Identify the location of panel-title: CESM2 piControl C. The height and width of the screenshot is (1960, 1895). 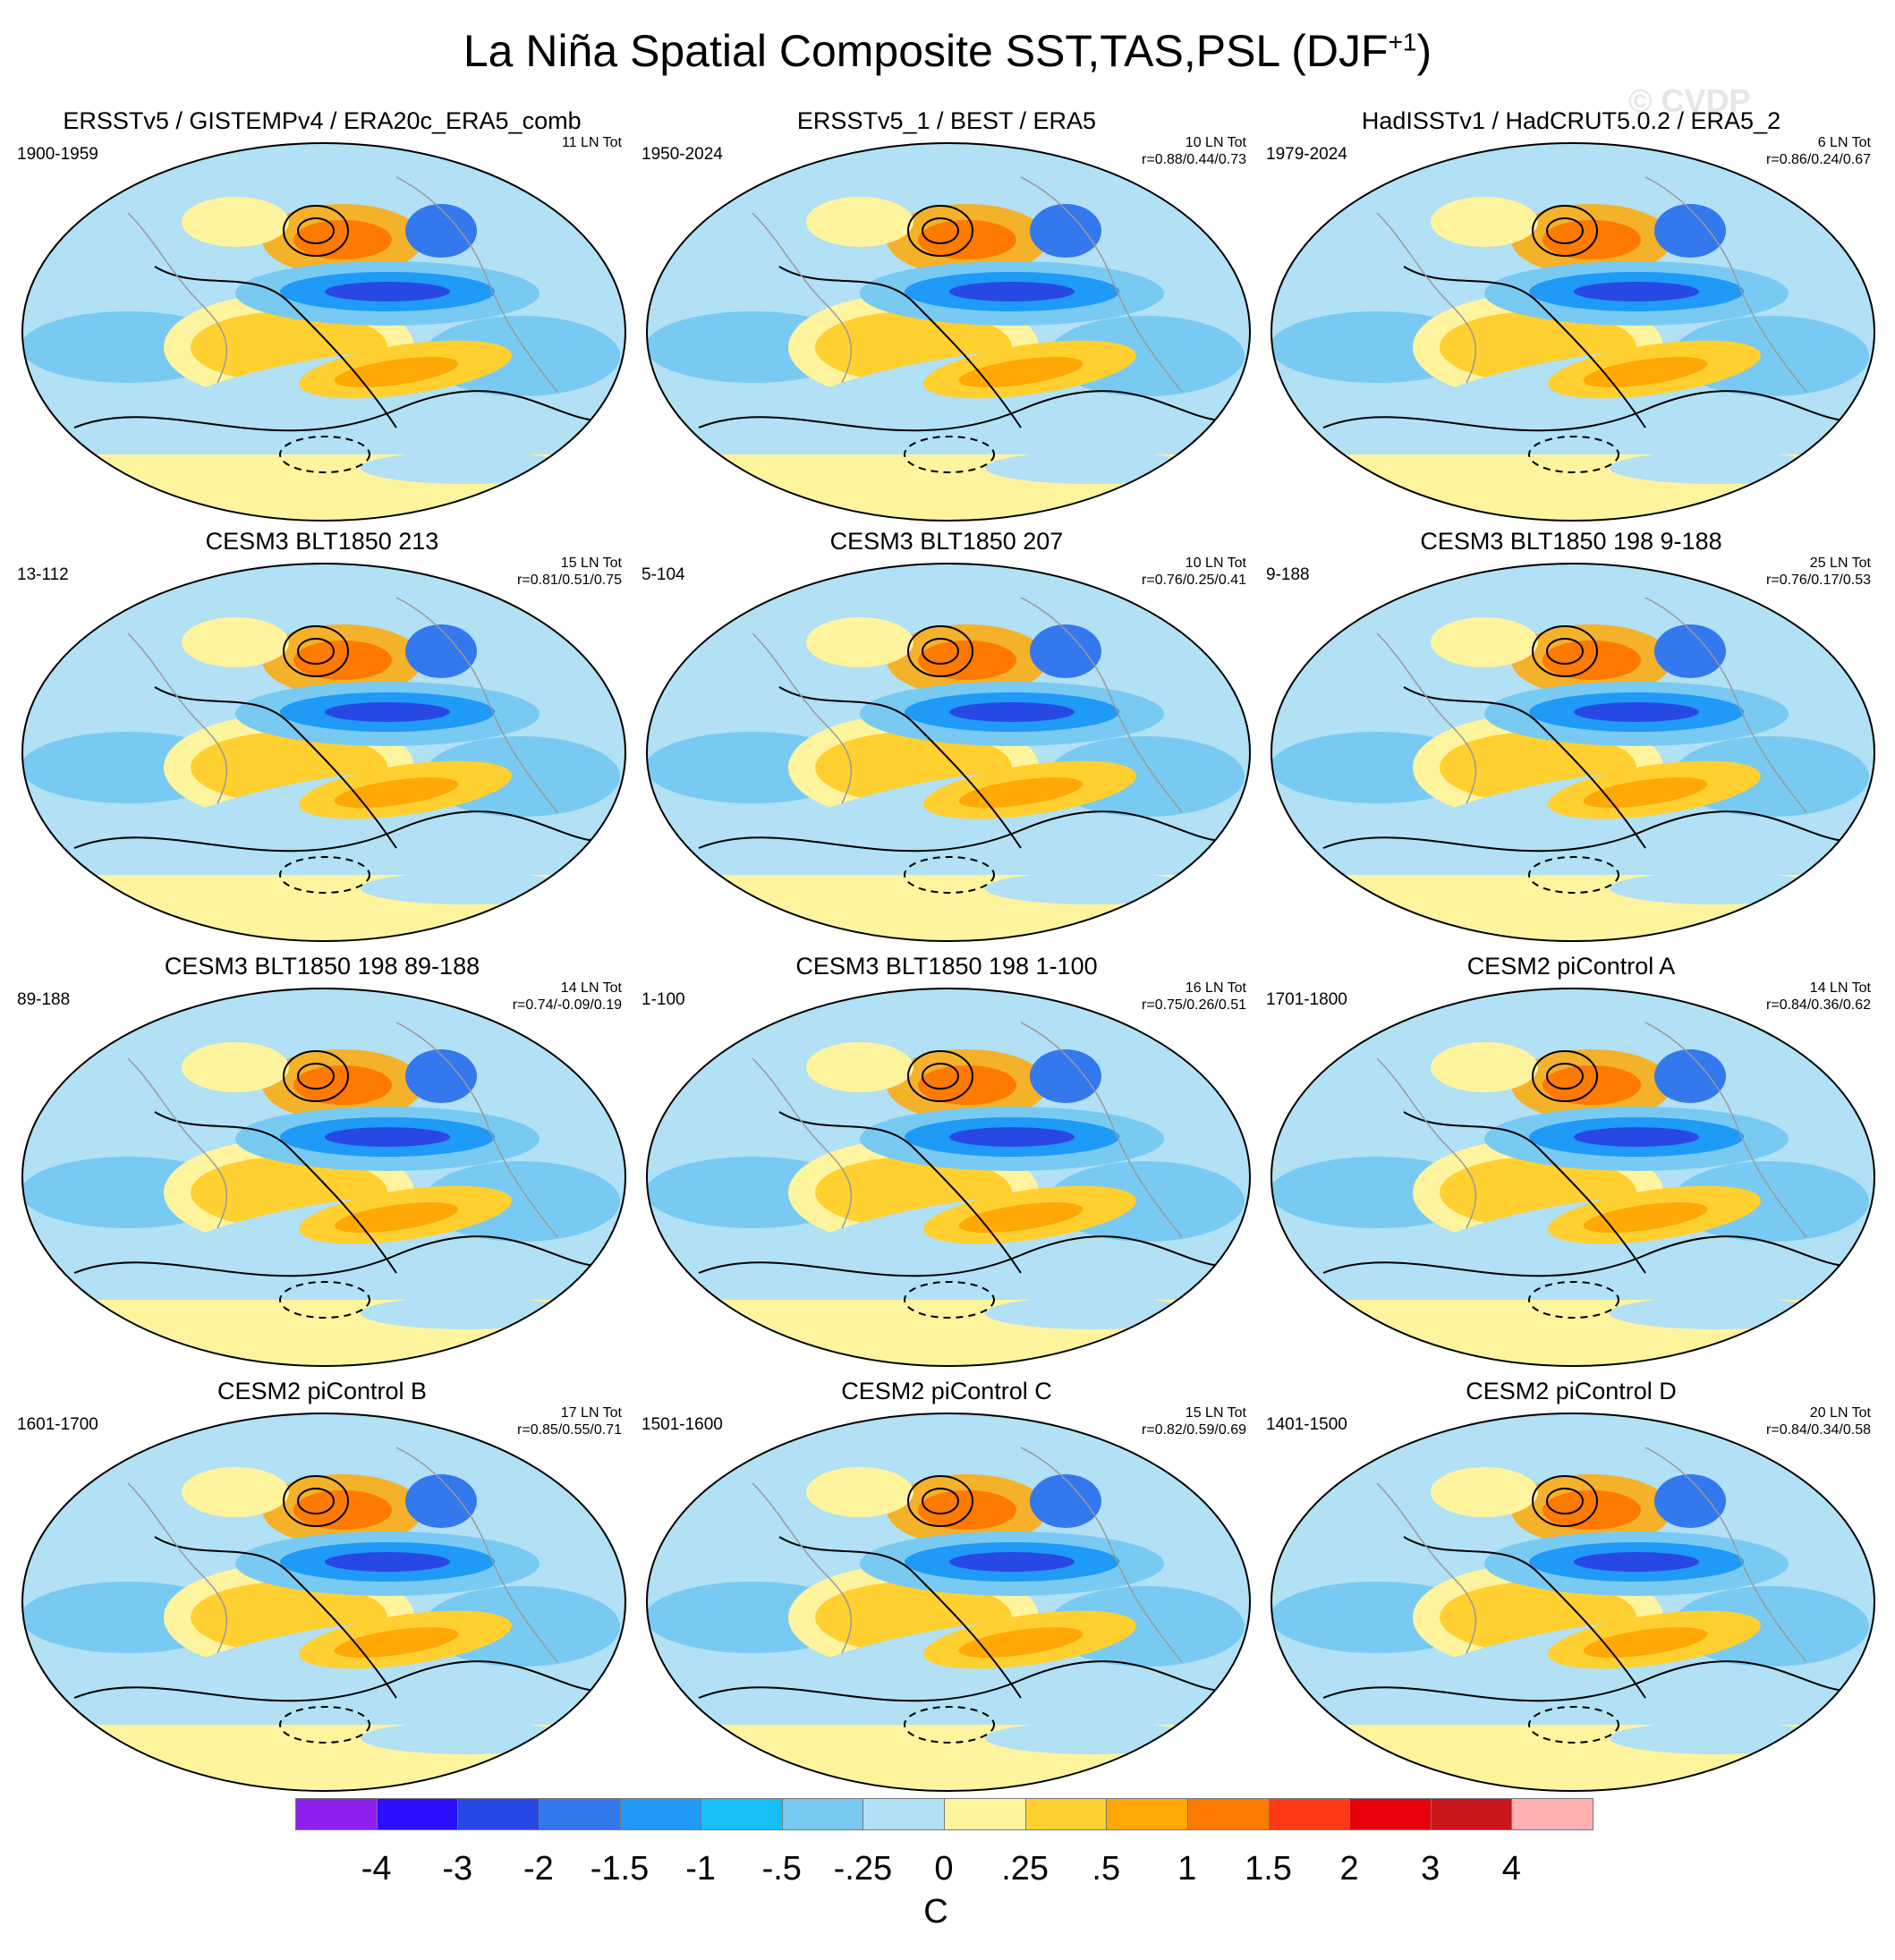
(946, 1391).